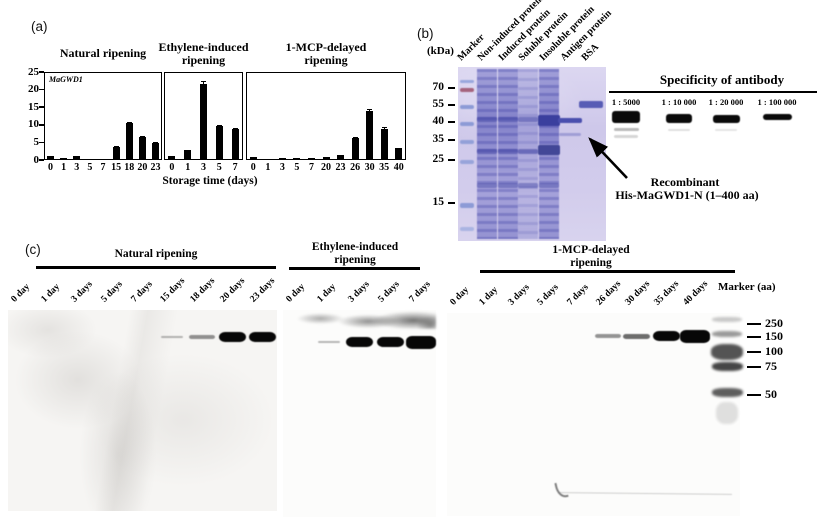  Describe the element at coordinates (39, 26) in the screenshot. I see `panel-a-label: (a)` at that location.